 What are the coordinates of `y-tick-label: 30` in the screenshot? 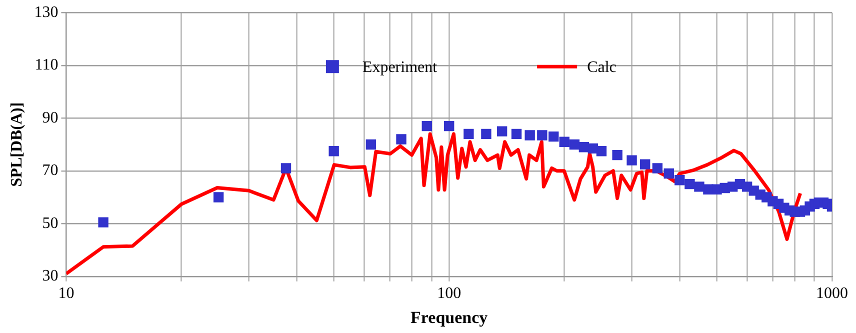 It's located at (50, 276).